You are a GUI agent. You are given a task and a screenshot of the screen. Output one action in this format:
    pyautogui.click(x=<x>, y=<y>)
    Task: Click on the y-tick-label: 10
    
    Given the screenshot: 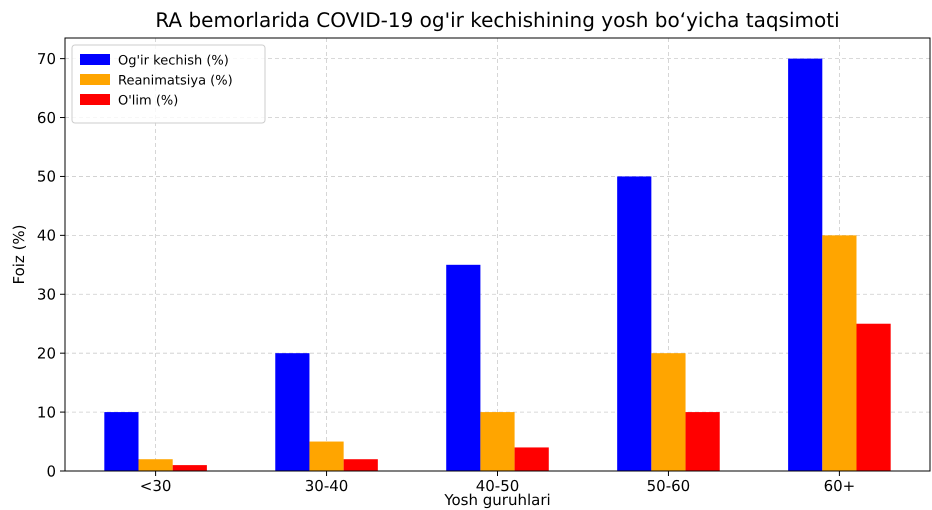 What is the action you would take?
    pyautogui.click(x=46, y=412)
    